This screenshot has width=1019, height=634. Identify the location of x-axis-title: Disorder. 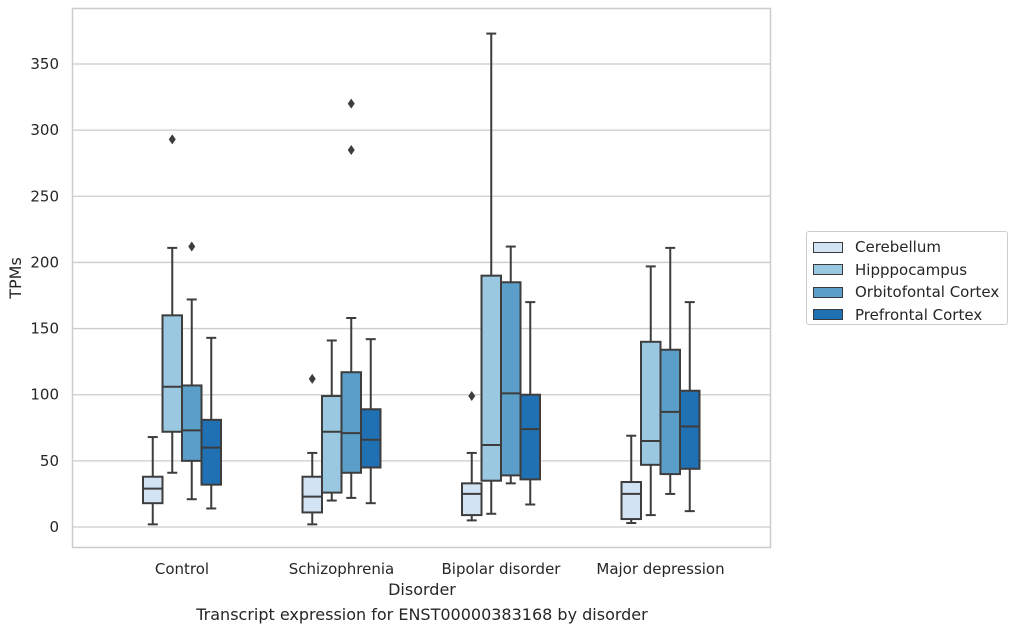
(422, 589).